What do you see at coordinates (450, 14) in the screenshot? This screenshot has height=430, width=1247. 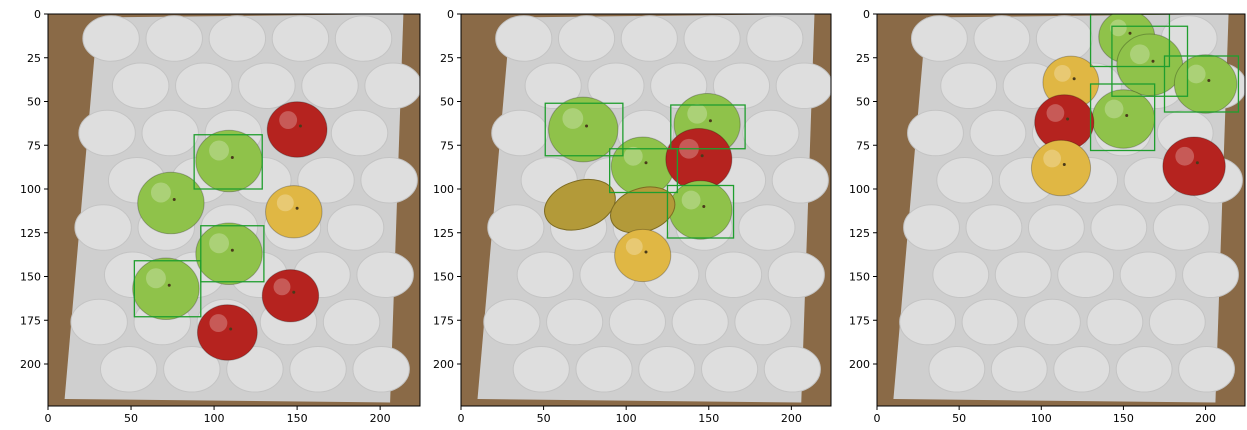 I see `y-tick-label: 0` at bounding box center [450, 14].